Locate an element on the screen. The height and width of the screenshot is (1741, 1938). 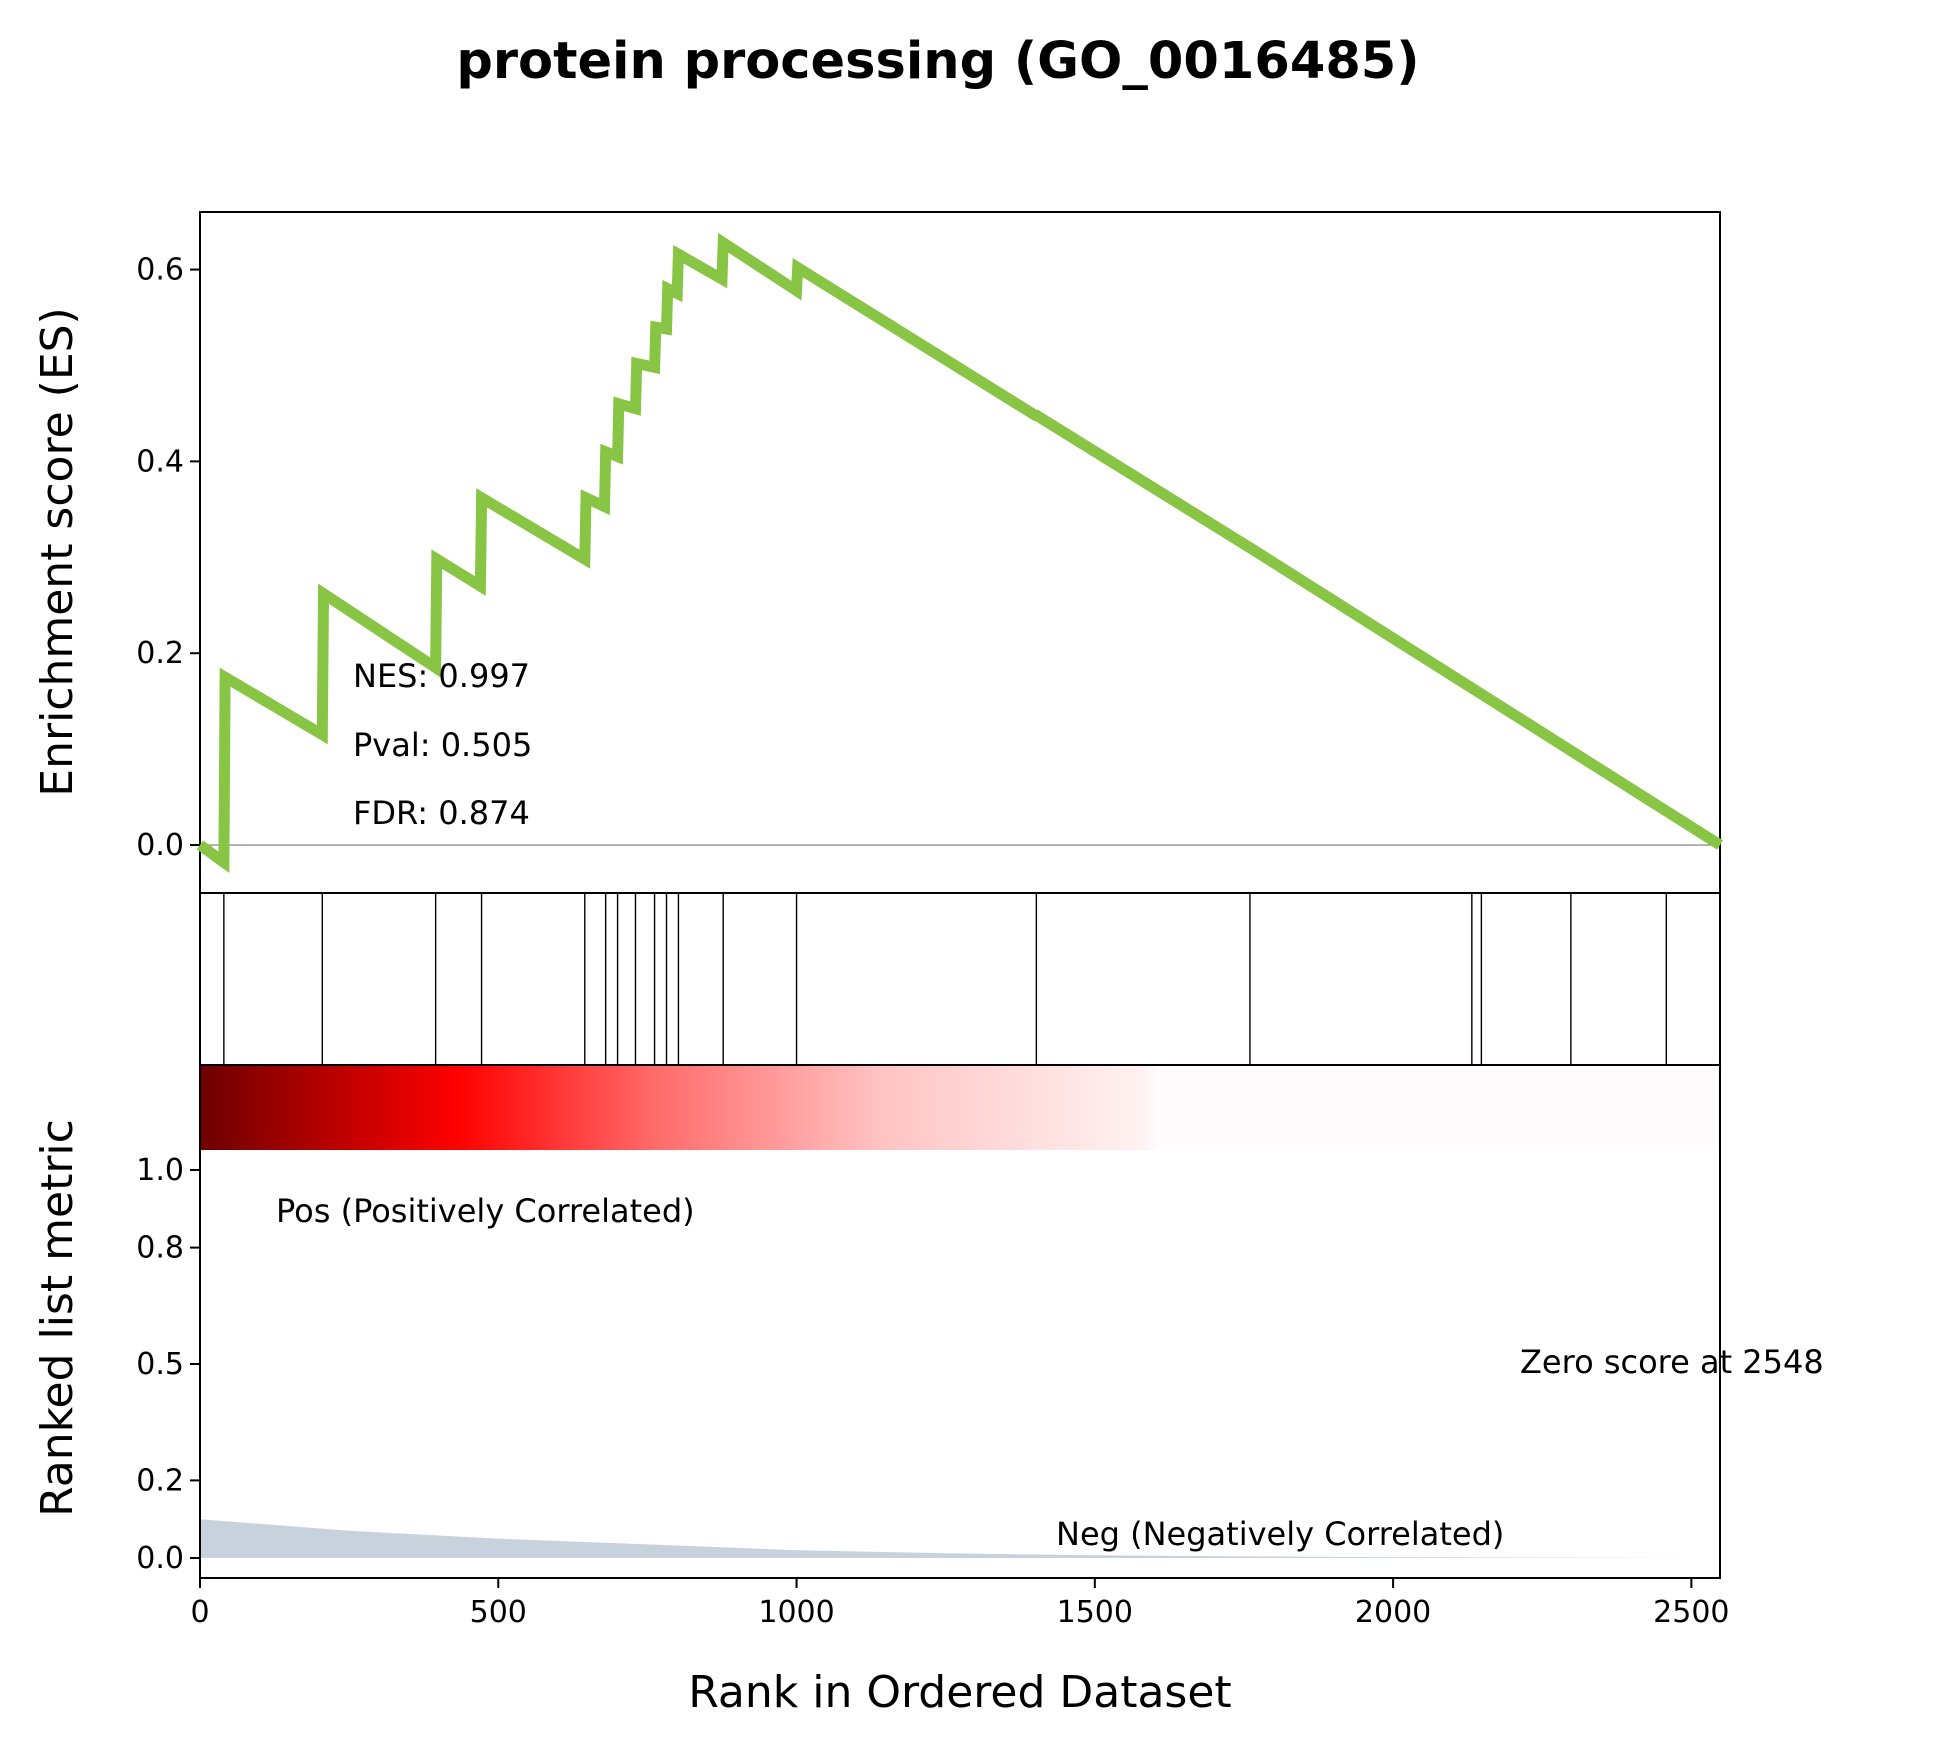
es-y-axis-label: Enrichment score (ES) is located at coordinates (57, 551).